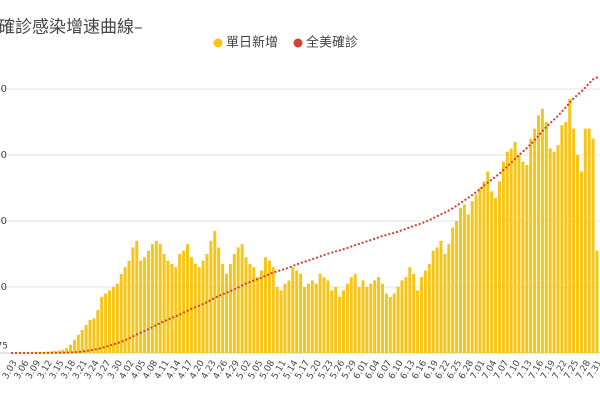 This screenshot has width=600, height=400. I want to click on legend-label: 單日新增, so click(252, 43).